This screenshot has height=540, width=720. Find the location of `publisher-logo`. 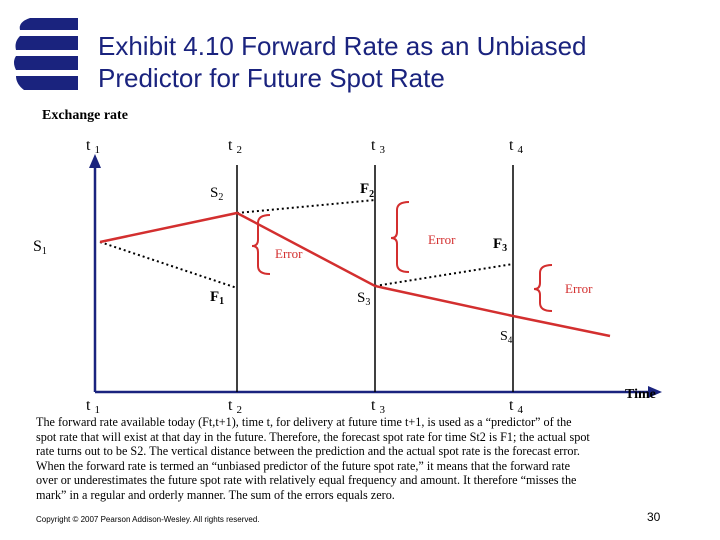

publisher-logo is located at coordinates (46, 54).